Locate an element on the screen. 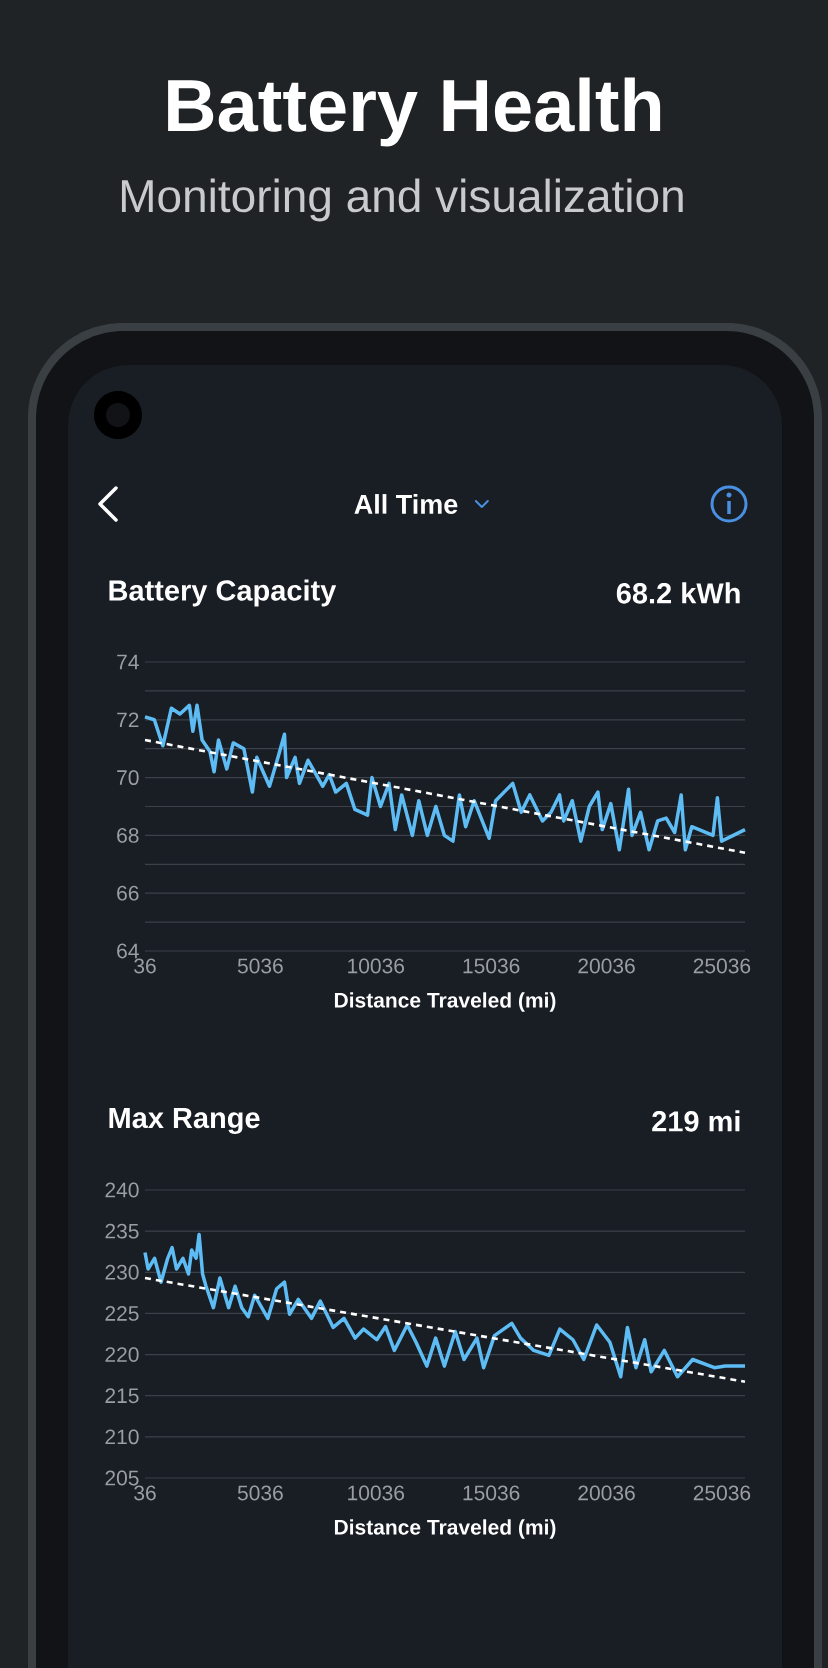  y-tick-label: 215 is located at coordinates (122, 1396).